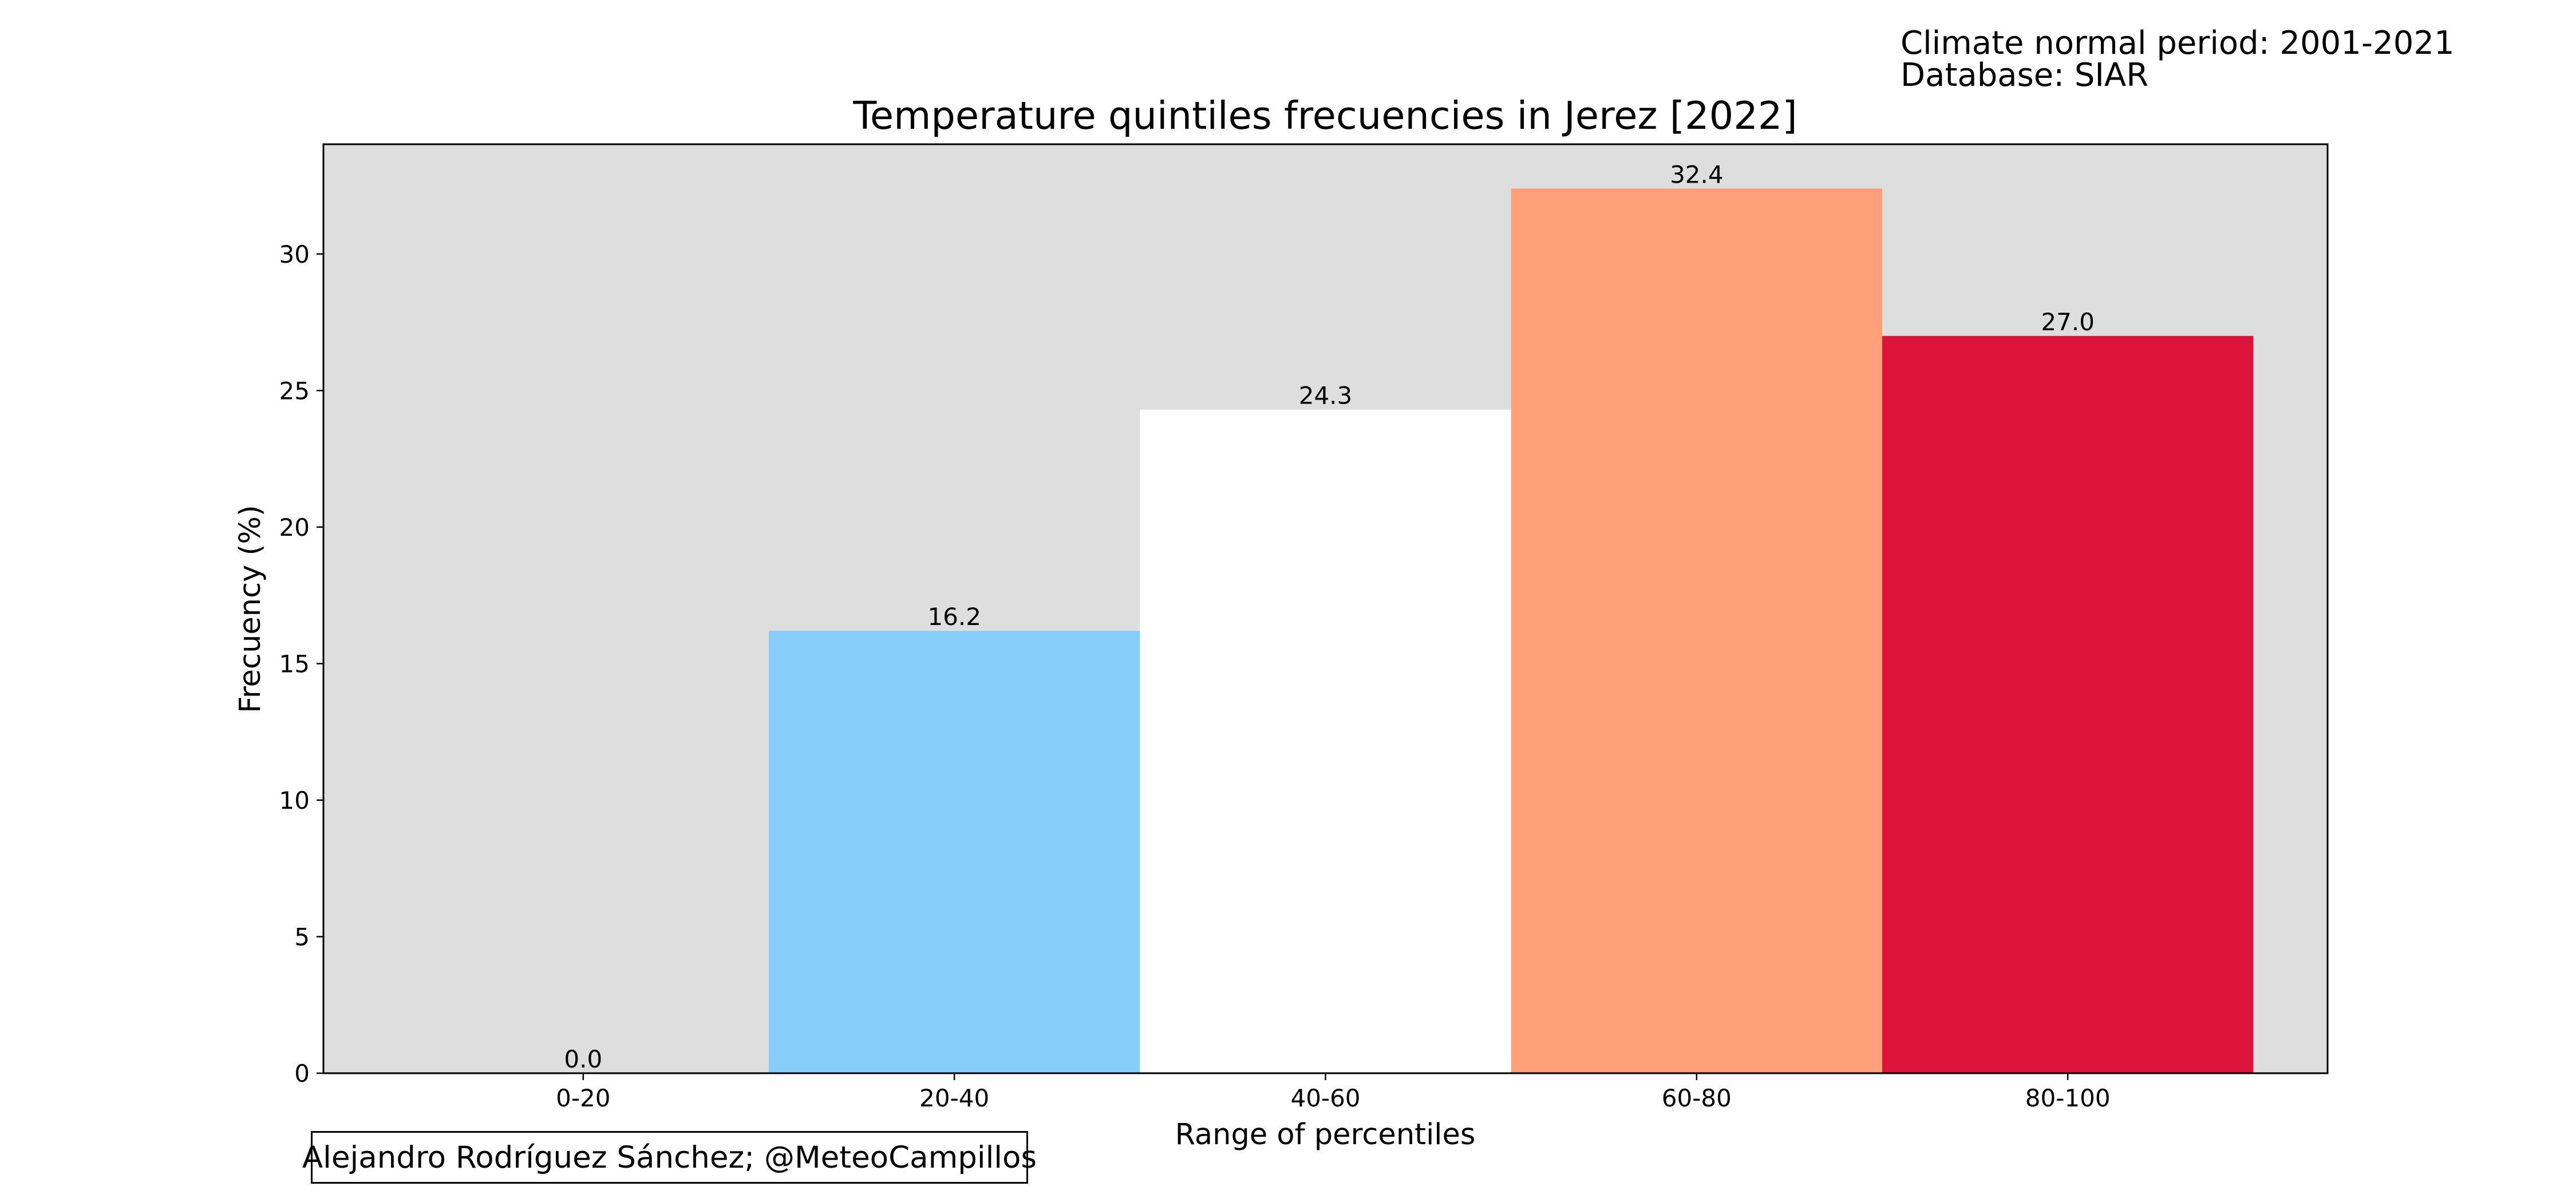  What do you see at coordinates (583, 1059) in the screenshot?
I see `bar-value-label: 0.0` at bounding box center [583, 1059].